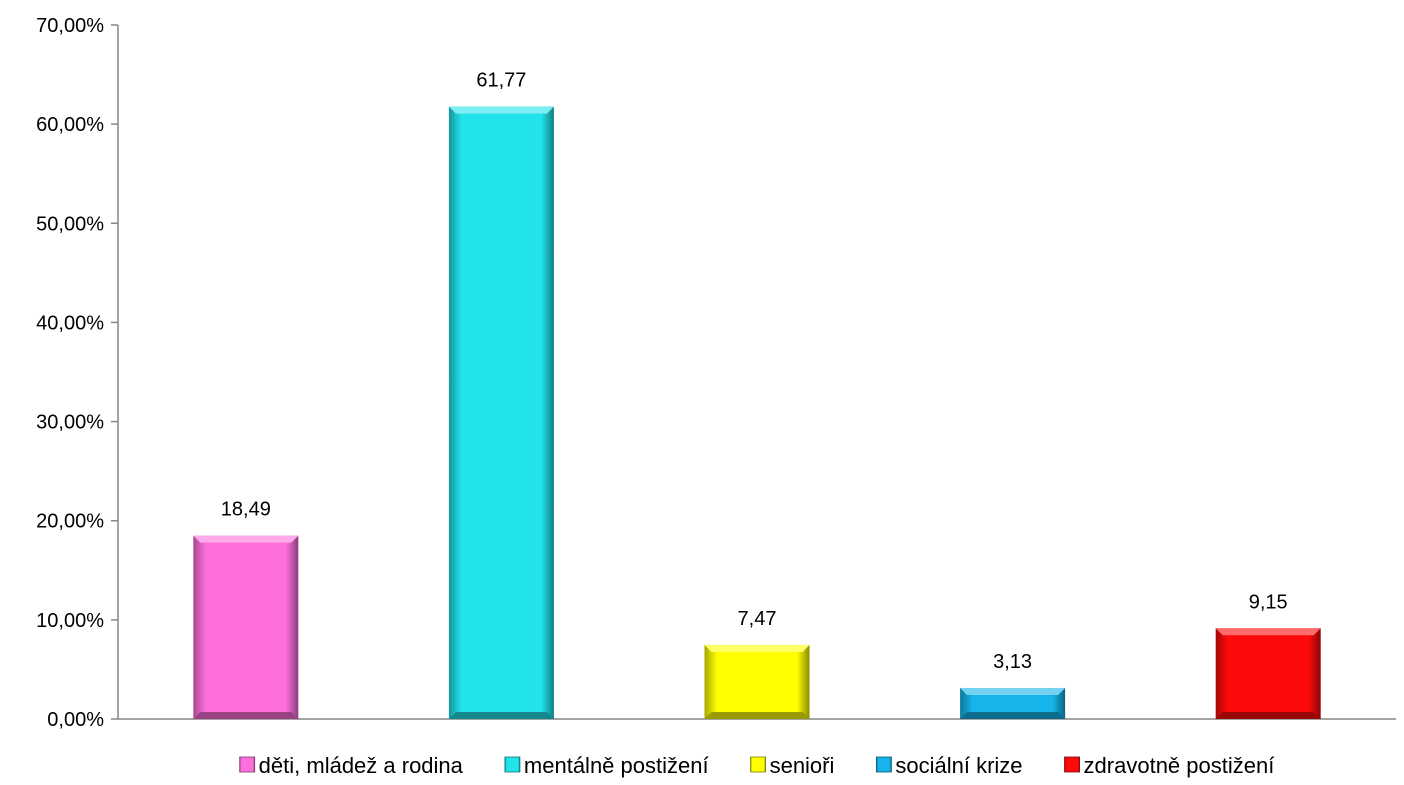 This screenshot has width=1404, height=785. Describe the element at coordinates (1012, 662) in the screenshot. I see `data-label: 3,13` at that location.